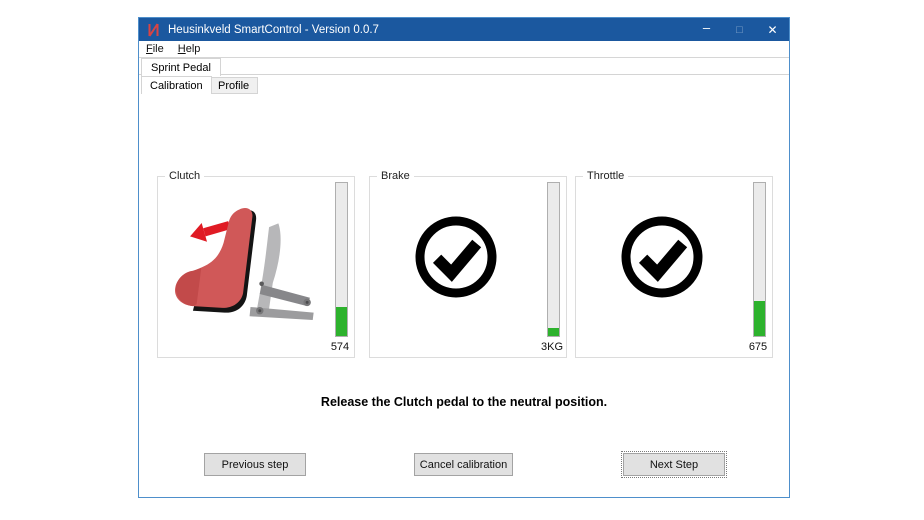  I want to click on pedal-release-illustration, so click(244, 270).